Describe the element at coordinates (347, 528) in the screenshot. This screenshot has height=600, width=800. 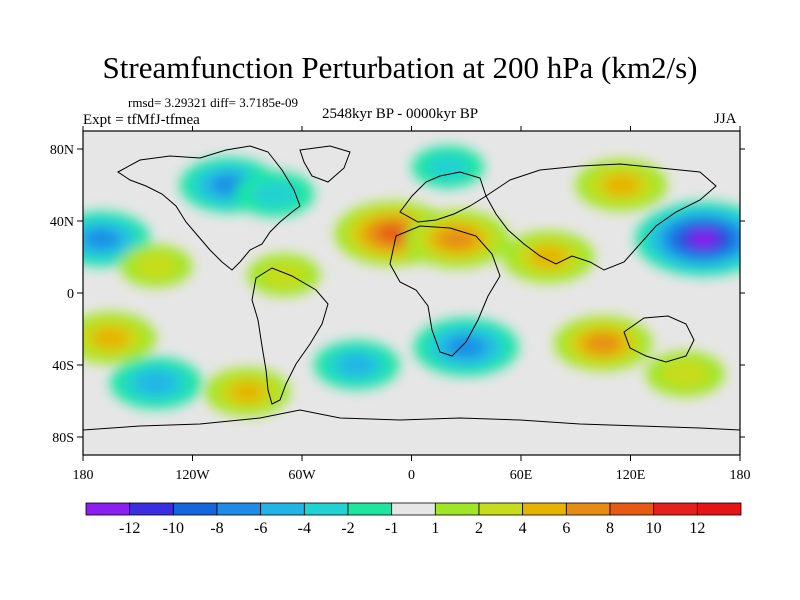
I see `colorbar-label: -2` at that location.